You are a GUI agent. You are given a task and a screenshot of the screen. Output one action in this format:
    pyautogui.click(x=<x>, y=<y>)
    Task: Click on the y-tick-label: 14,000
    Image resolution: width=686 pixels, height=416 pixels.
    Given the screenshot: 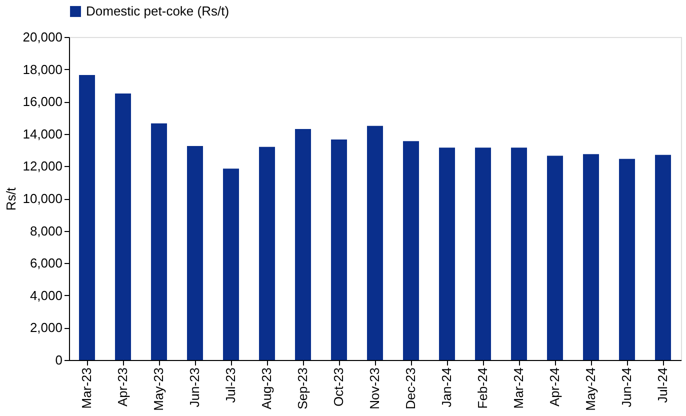 What is the action you would take?
    pyautogui.click(x=42, y=134)
    